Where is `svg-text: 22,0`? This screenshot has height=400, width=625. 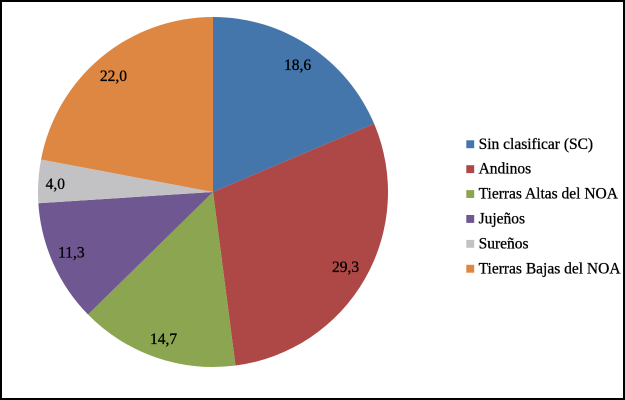 svg-text: 22,0 is located at coordinates (113, 76).